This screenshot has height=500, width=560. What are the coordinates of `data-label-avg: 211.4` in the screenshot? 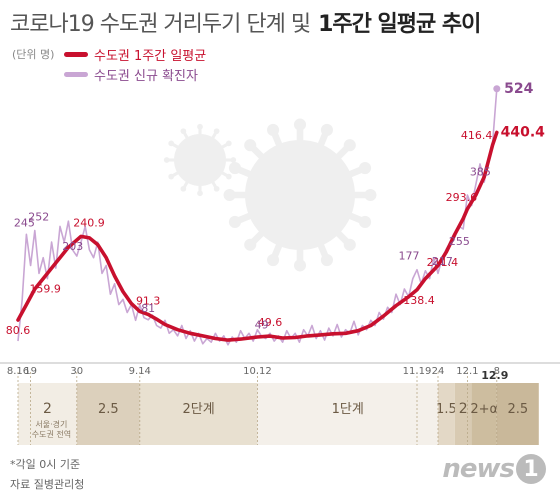 It's located at (443, 262).